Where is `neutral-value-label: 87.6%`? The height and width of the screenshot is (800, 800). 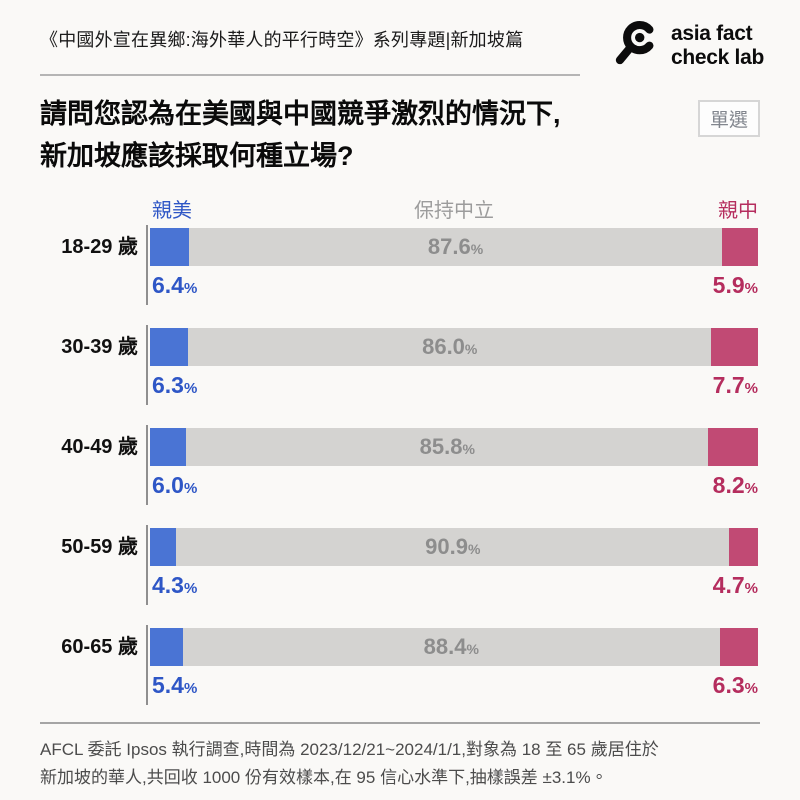
neutral-value-label: 87.6% is located at coordinates (455, 247).